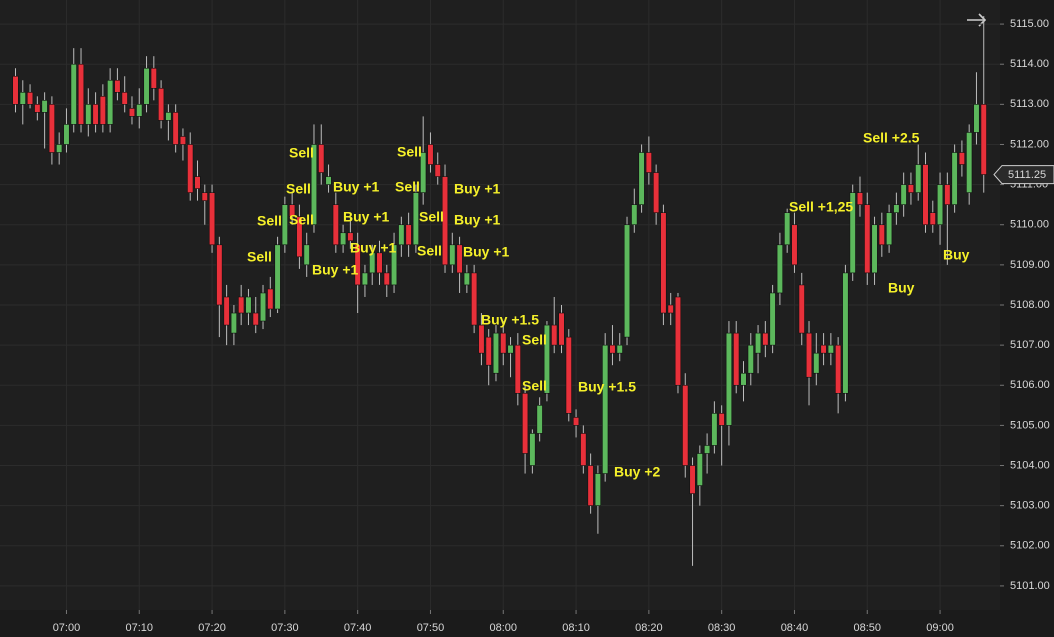  What do you see at coordinates (1030, 546) in the screenshot?
I see `y-tick-label: 5102.00` at bounding box center [1030, 546].